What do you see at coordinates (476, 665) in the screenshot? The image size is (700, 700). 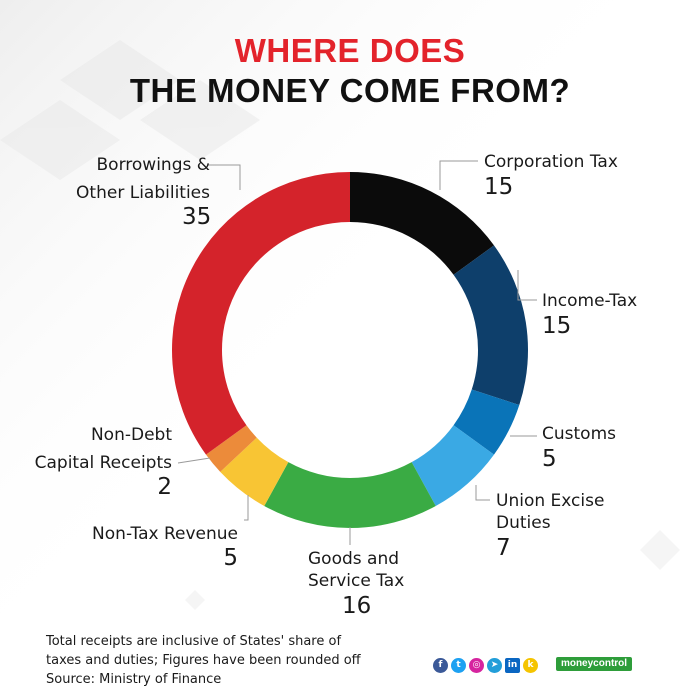 I see `instagram-icon: ◎` at bounding box center [476, 665].